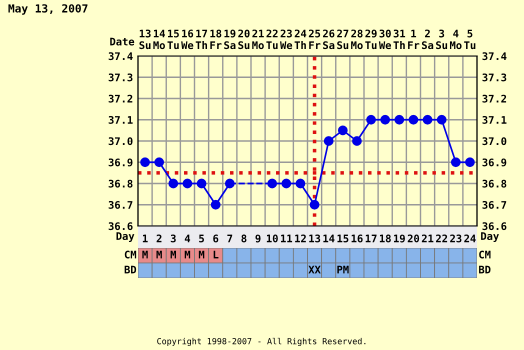 The width and height of the screenshot is (524, 350). What do you see at coordinates (300, 238) in the screenshot?
I see `x2-tick-label: 12` at bounding box center [300, 238].